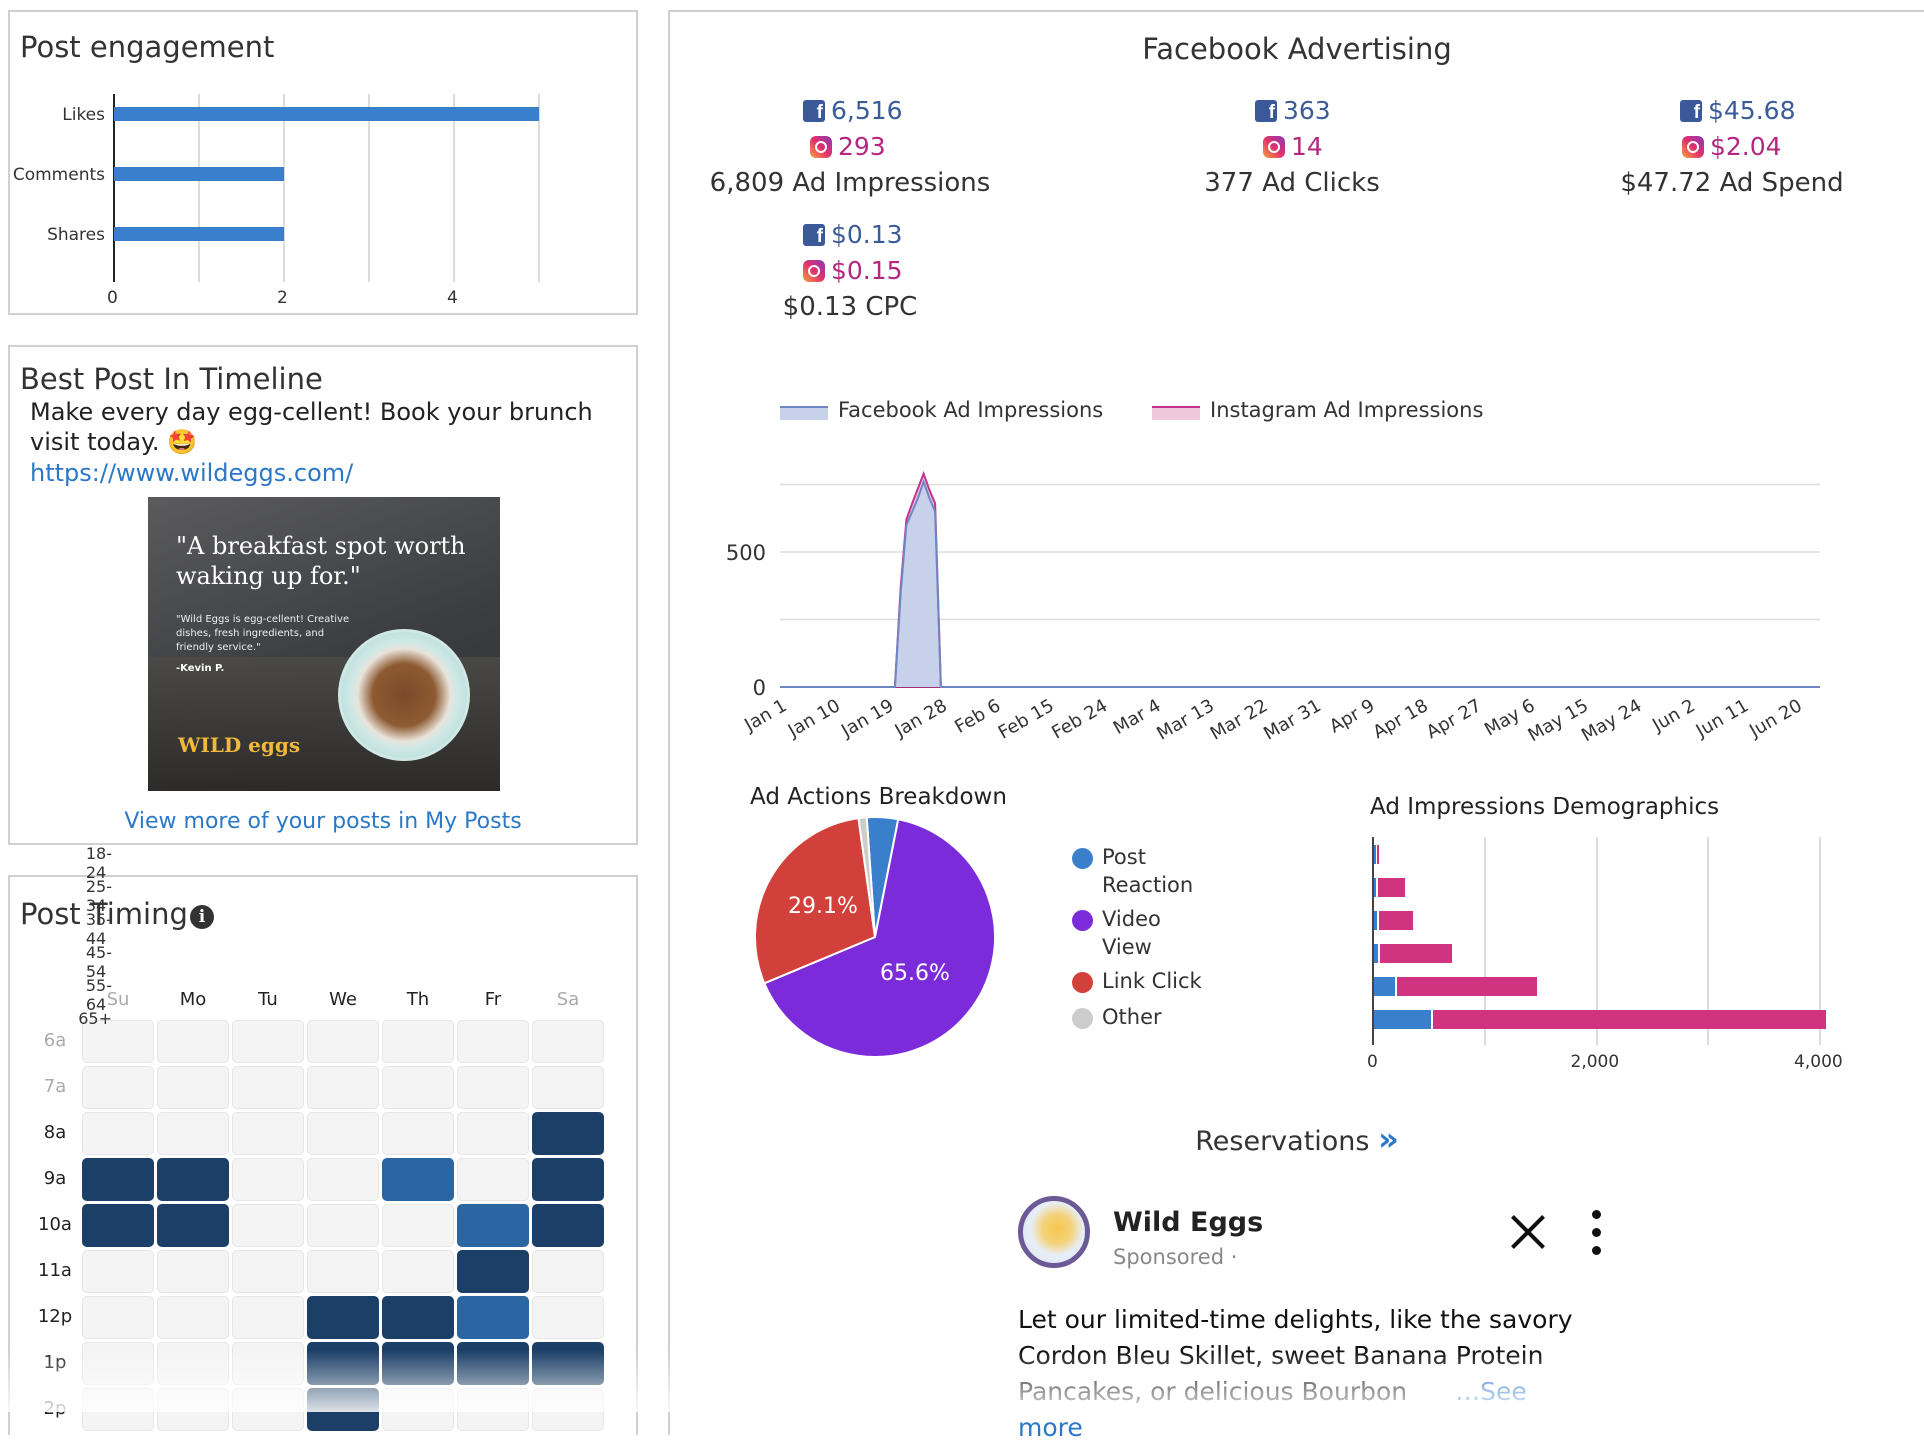 This screenshot has width=1924, height=1446. I want to click on more-options-dot, so click(1596, 1250).